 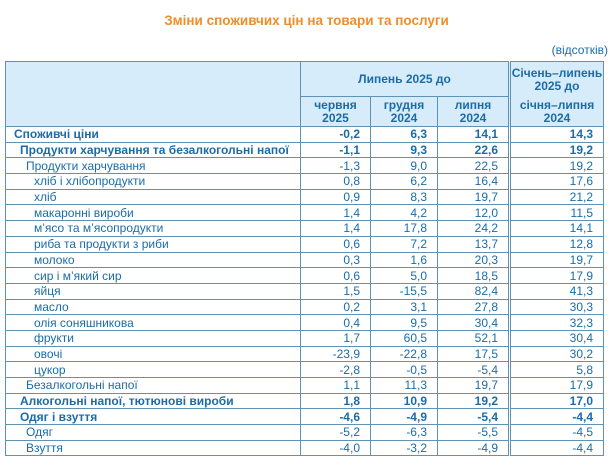 What do you see at coordinates (153, 432) in the screenshot?
I see `row-label: Одяг` at bounding box center [153, 432].